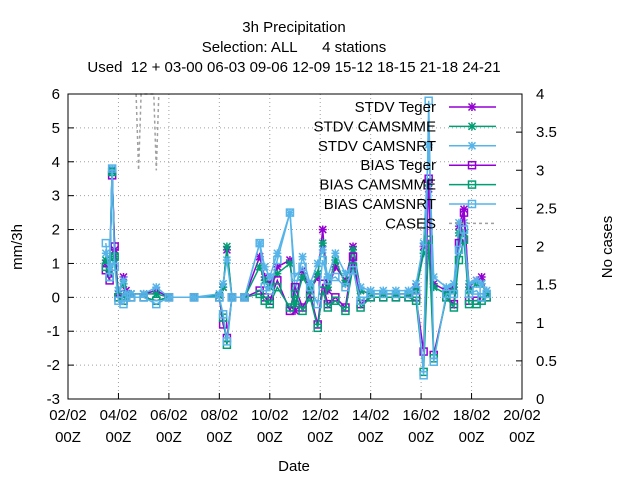 Image resolution: width=640 pixels, height=480 pixels. Describe the element at coordinates (380, 204) in the screenshot. I see `legend-label: BIAS CAMSNRT` at that location.